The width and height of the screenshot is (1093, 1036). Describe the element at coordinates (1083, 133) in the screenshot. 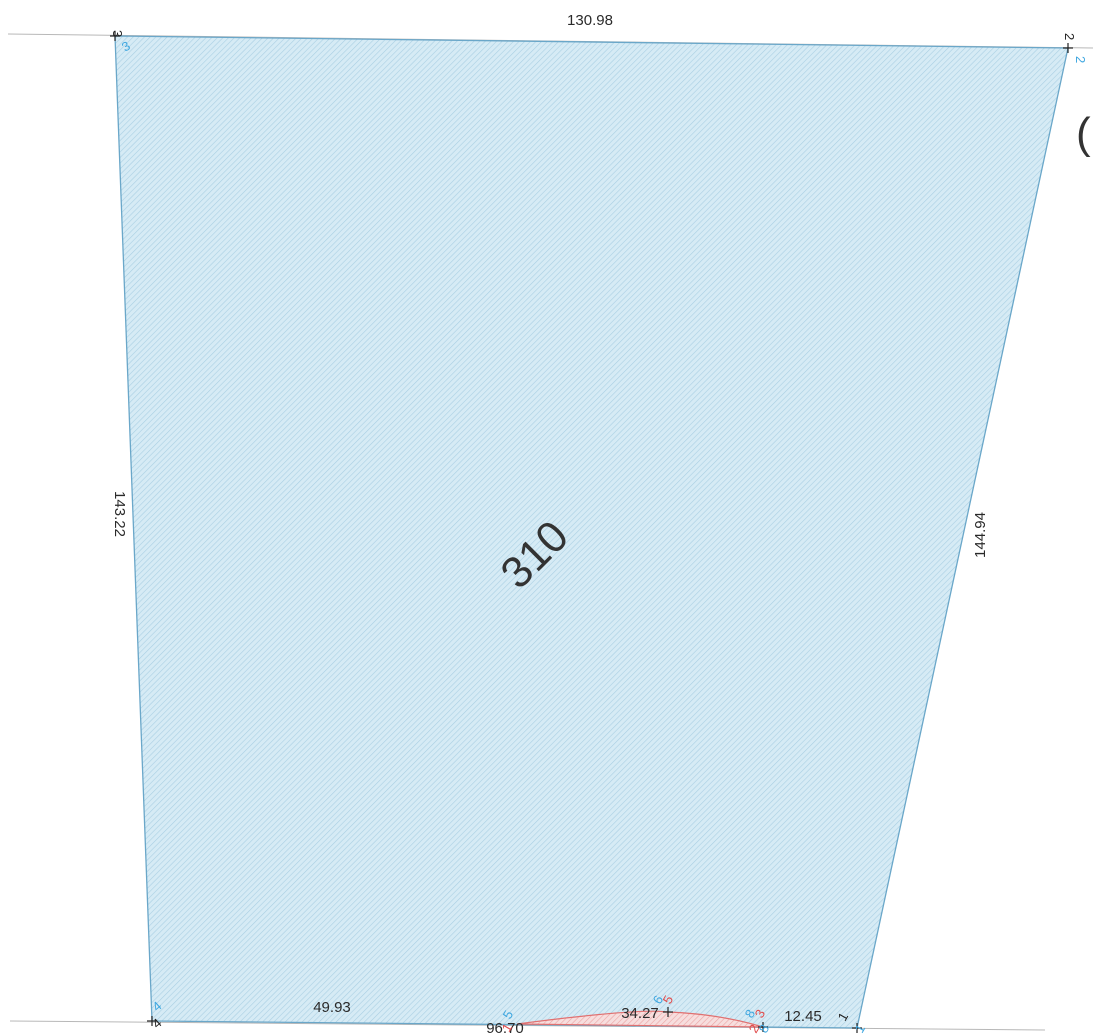

I see `neighbor-parcel-label: (` at that location.